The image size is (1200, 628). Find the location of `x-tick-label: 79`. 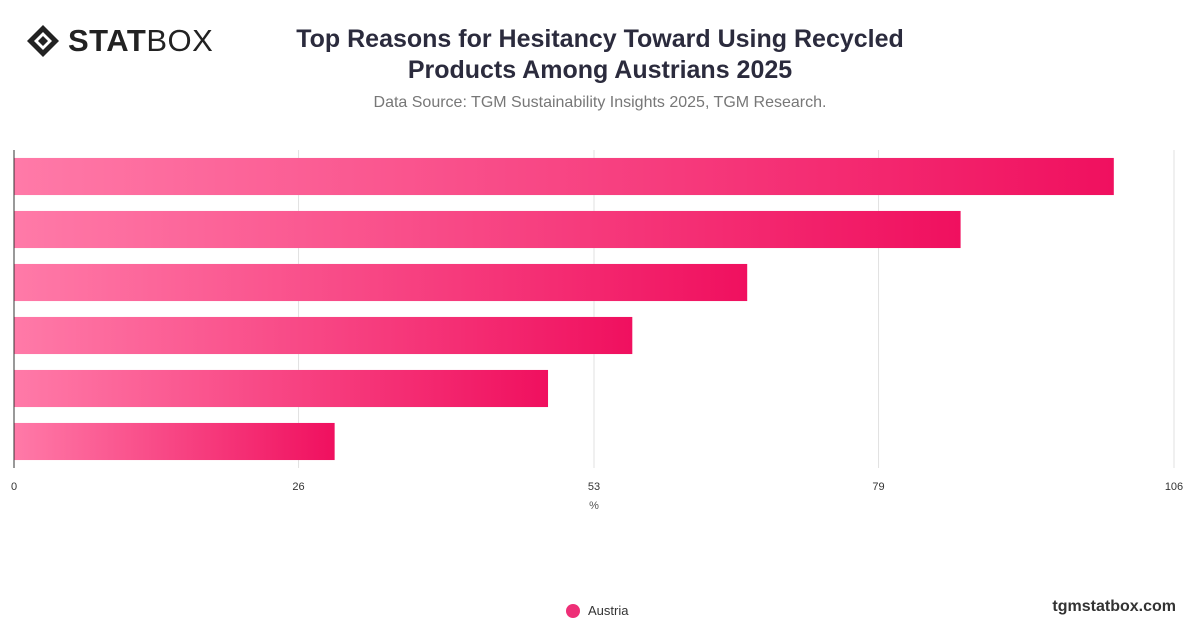

x-tick-label: 79 is located at coordinates (878, 487).